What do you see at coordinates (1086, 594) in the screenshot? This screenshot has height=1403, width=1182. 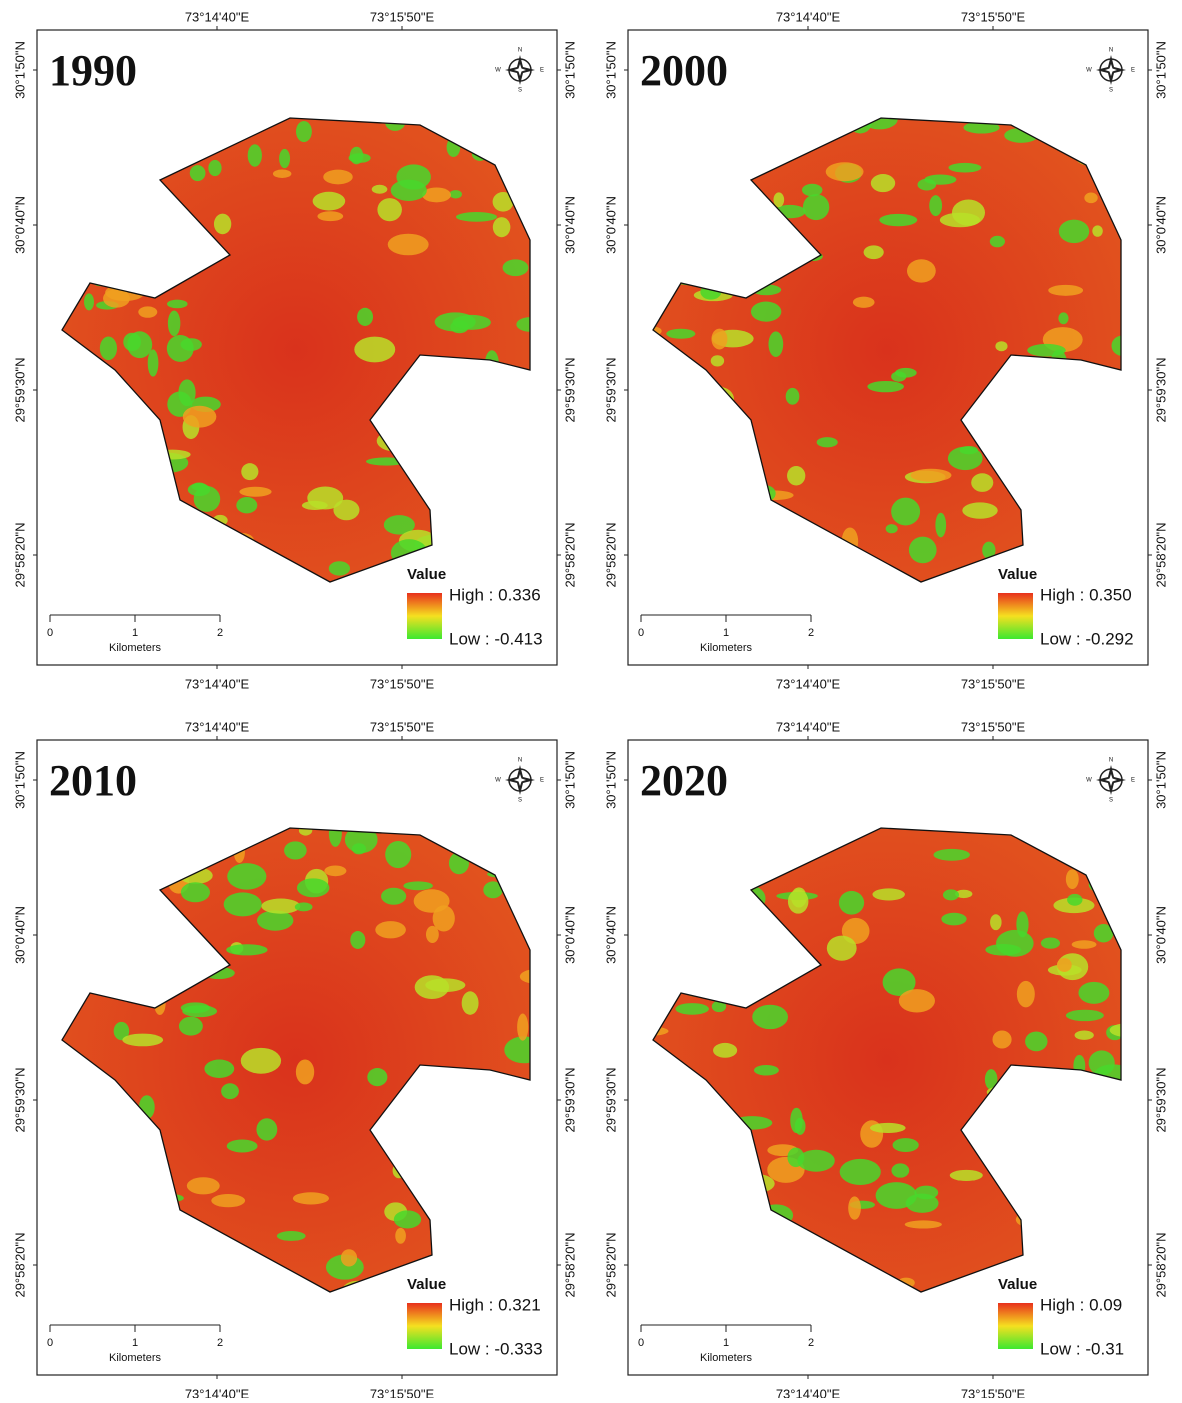 I see `legend-high: High : 0.350` at bounding box center [1086, 594].